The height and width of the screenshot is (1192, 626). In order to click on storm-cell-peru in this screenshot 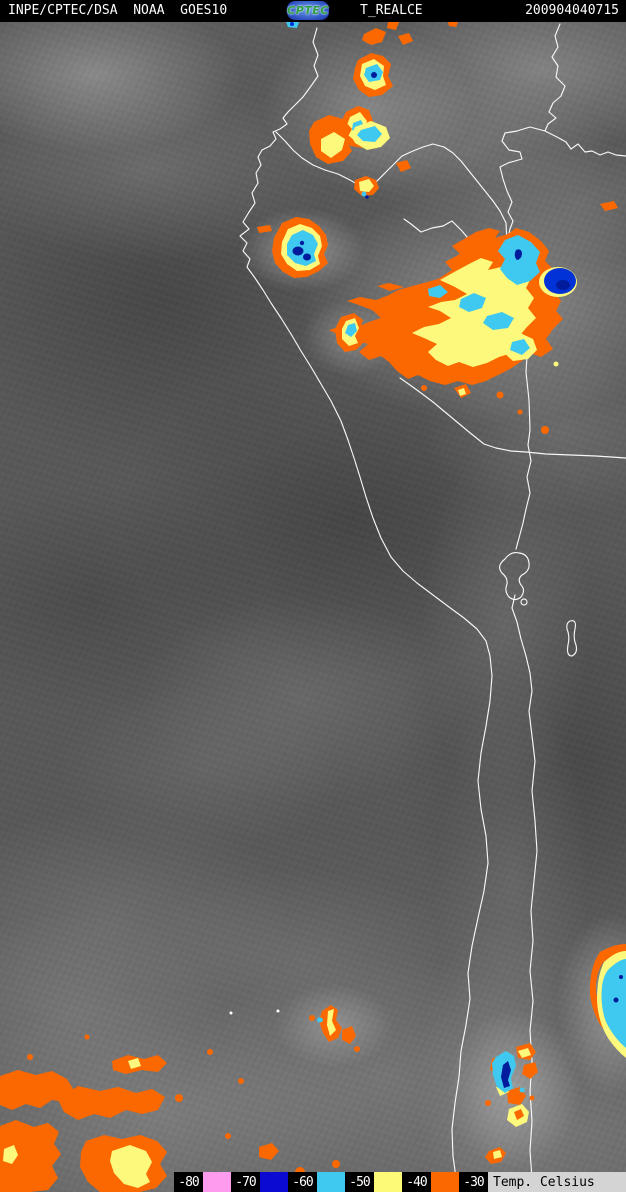, I will do `click(350, 332)`.